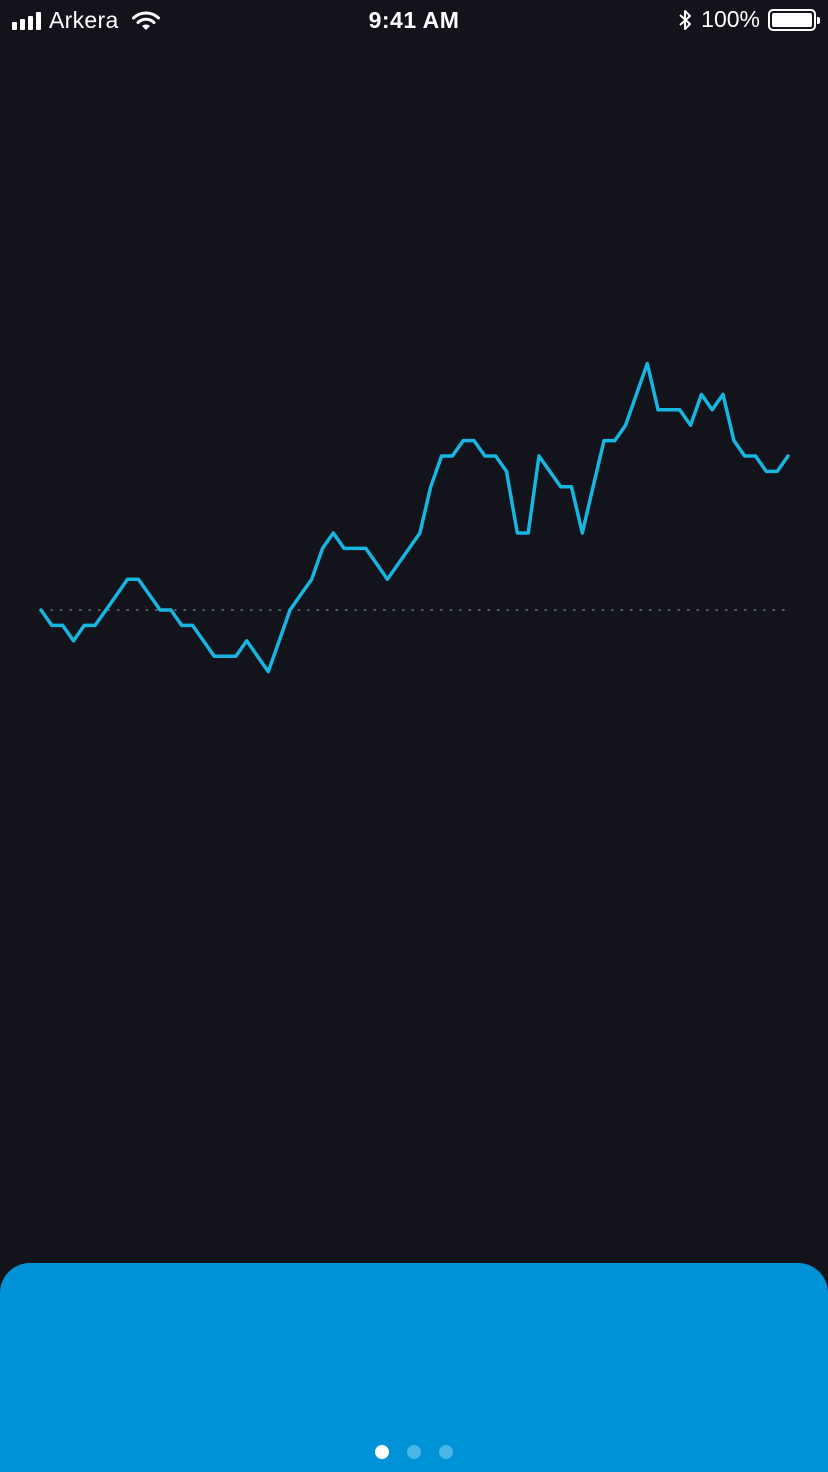 The width and height of the screenshot is (828, 1472). Describe the element at coordinates (730, 19) in the screenshot. I see `battery-percent: 100%` at that location.